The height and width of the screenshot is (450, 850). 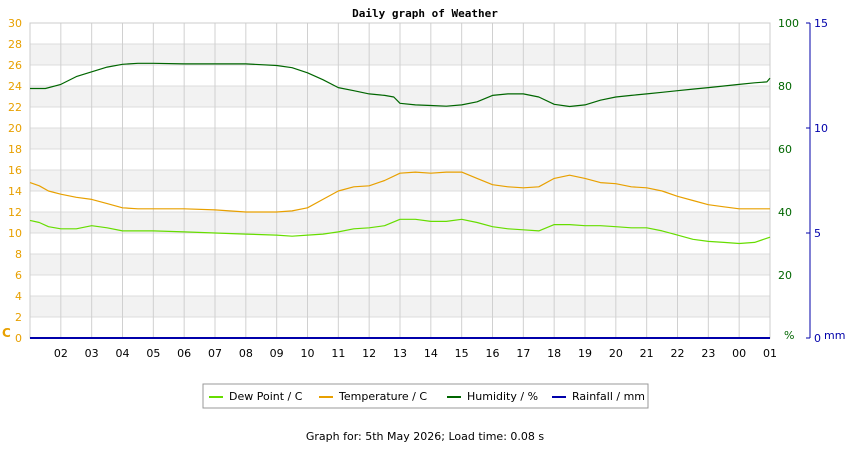 I want to click on y-tick-label-right1: 80, so click(x=785, y=86).